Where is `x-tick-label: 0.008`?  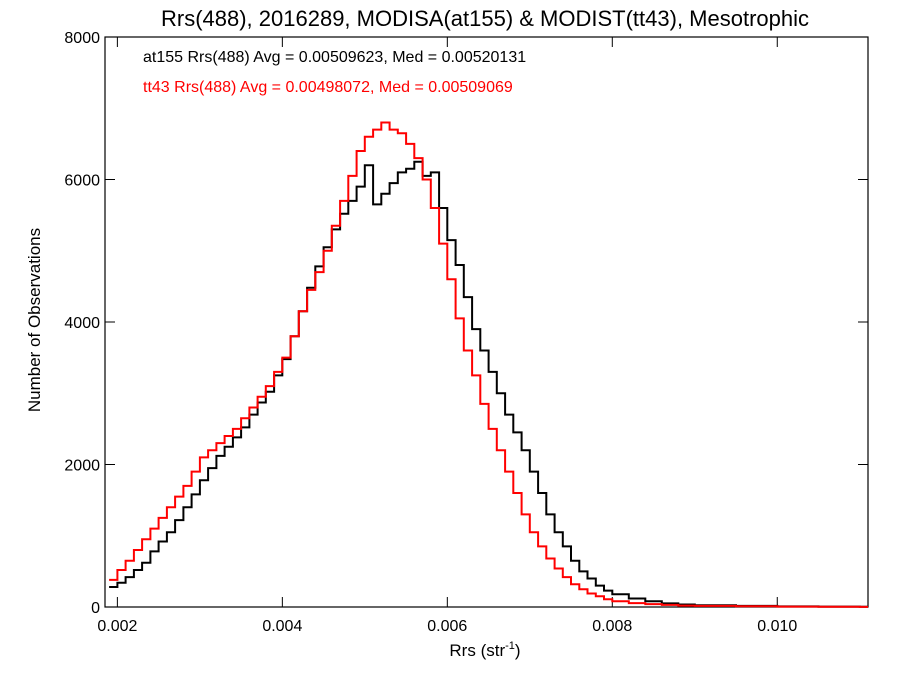
x-tick-label: 0.008 is located at coordinates (612, 626).